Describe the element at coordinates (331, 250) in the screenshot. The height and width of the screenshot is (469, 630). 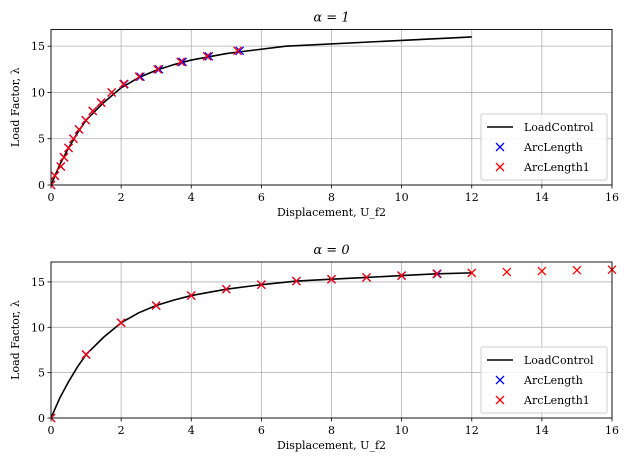
I see `subplot-title: α = 0` at that location.